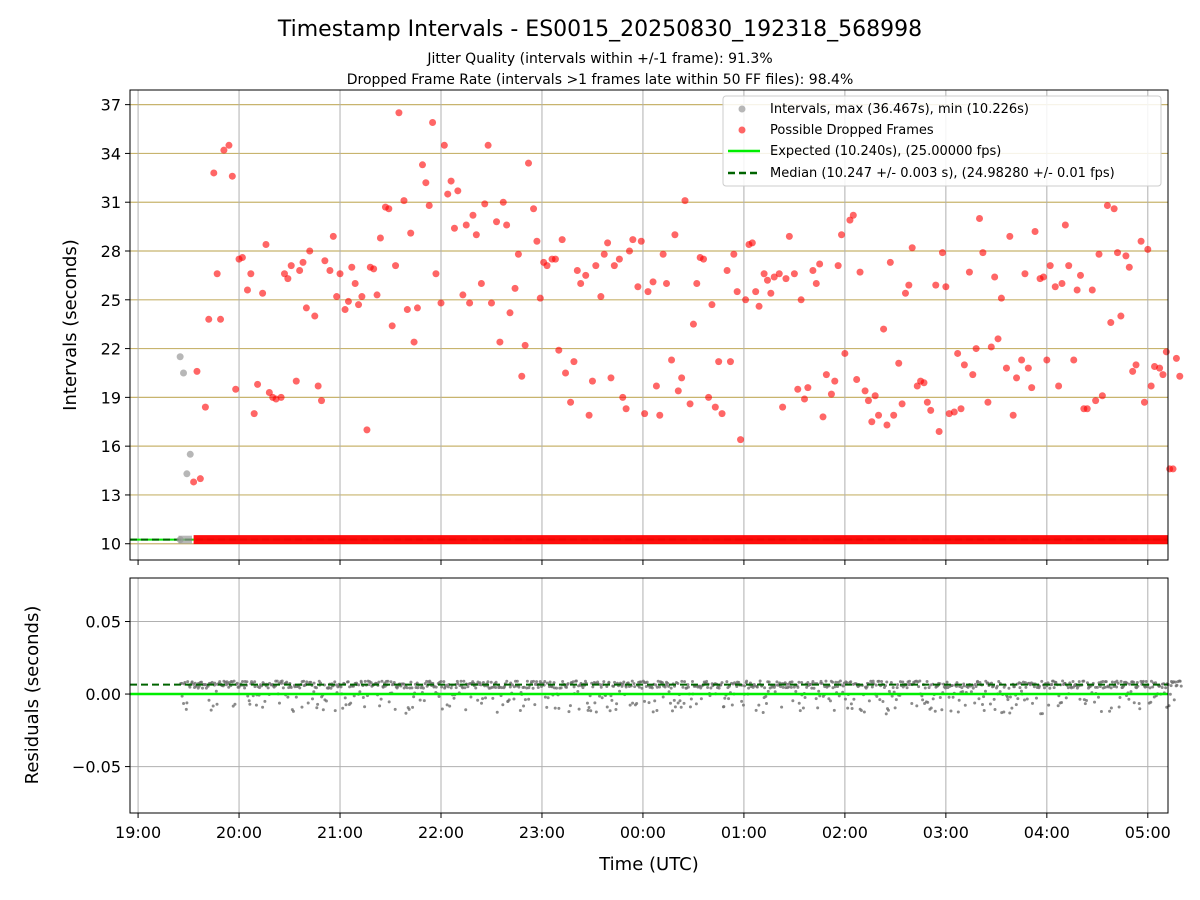 The height and width of the screenshot is (900, 1200). I want to click on interval-point, so click(180, 540).